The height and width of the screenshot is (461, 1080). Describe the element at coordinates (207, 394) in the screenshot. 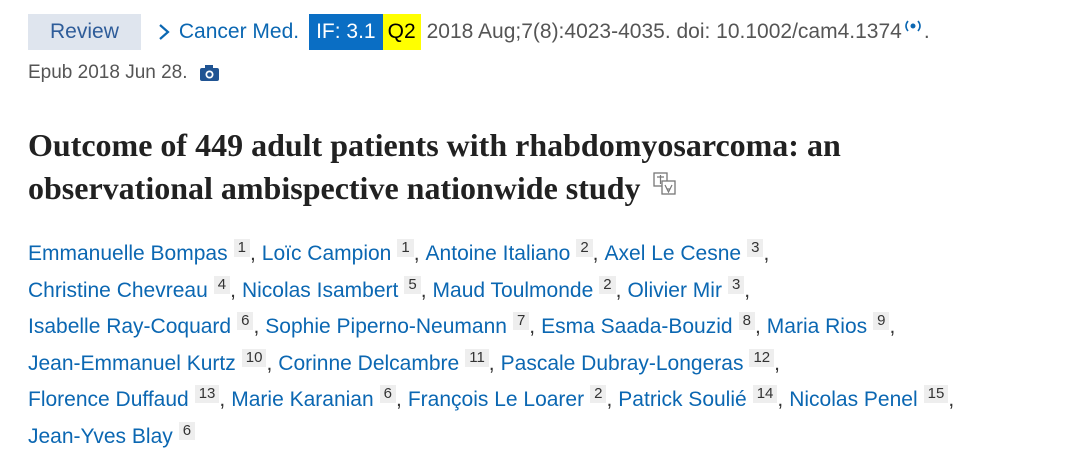

I see `affiliation-number: 13` at that location.